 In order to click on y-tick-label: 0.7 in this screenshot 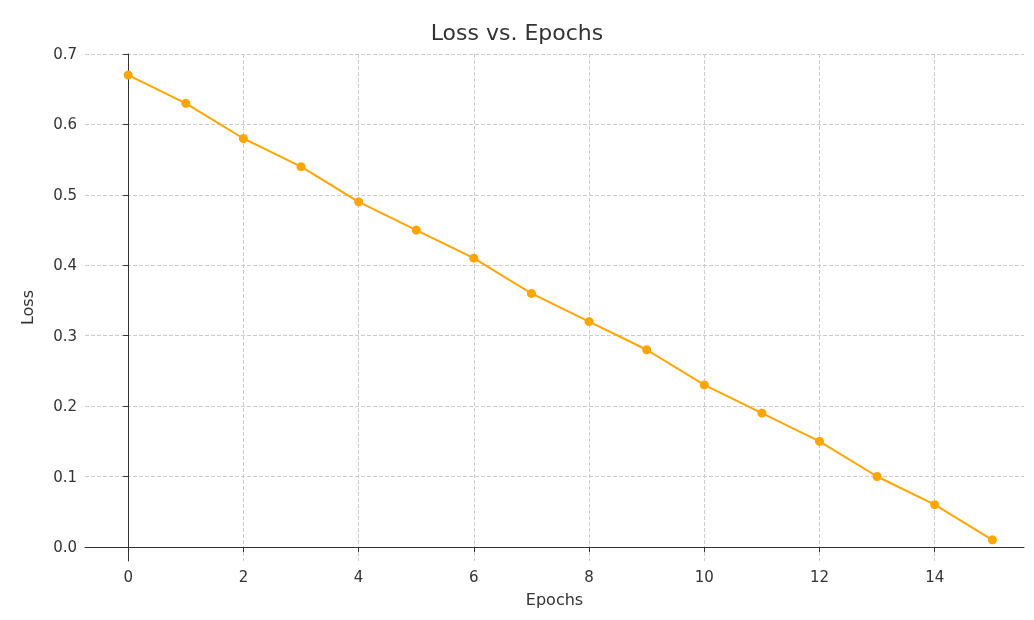, I will do `click(65, 54)`.